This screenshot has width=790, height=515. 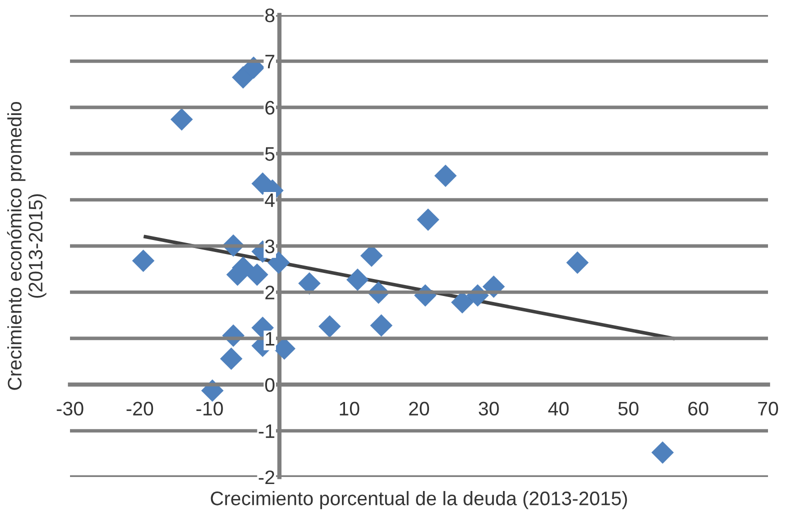 What do you see at coordinates (269, 246) in the screenshot?
I see `y-tick-label: 3` at bounding box center [269, 246].